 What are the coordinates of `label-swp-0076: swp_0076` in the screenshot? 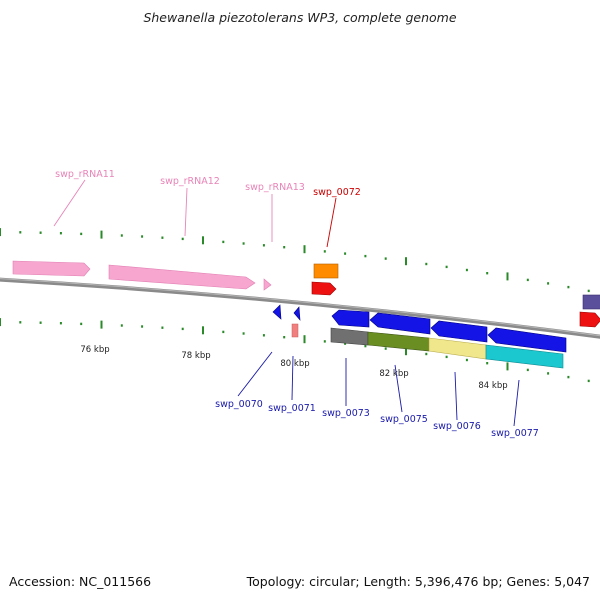 It's located at (457, 426).